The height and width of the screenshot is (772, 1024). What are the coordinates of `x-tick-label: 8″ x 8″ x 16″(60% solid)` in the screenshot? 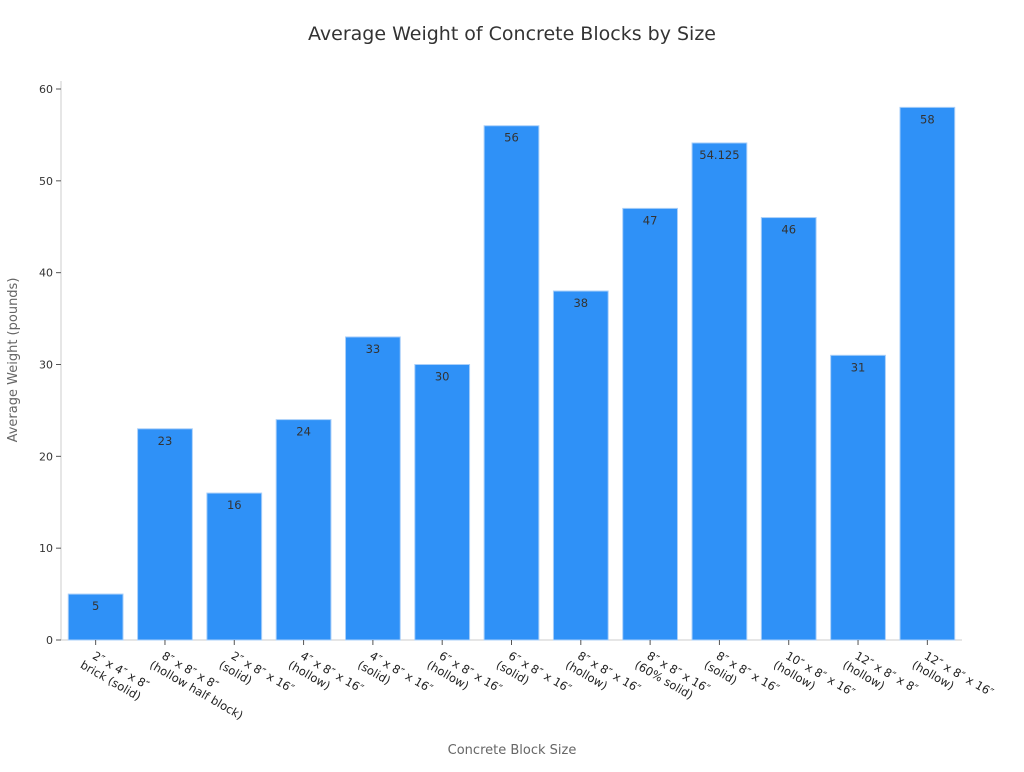 It's located at (672, 676).